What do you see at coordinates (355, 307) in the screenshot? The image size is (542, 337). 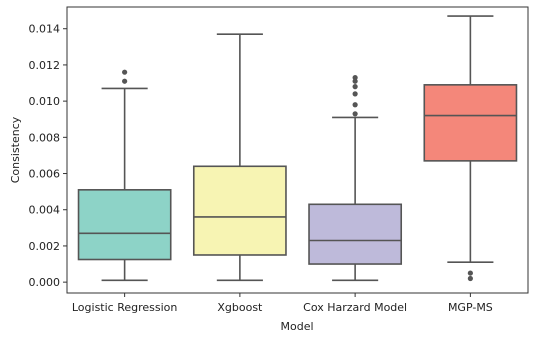 I see `x-tick-label: Cox Harzard Model` at bounding box center [355, 307].